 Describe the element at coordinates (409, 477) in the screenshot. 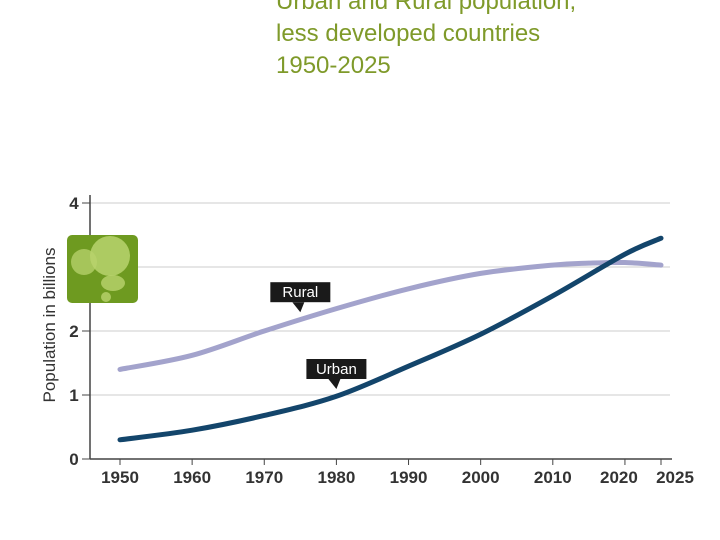

I see `x-tick-label-1990: 1990` at that location.